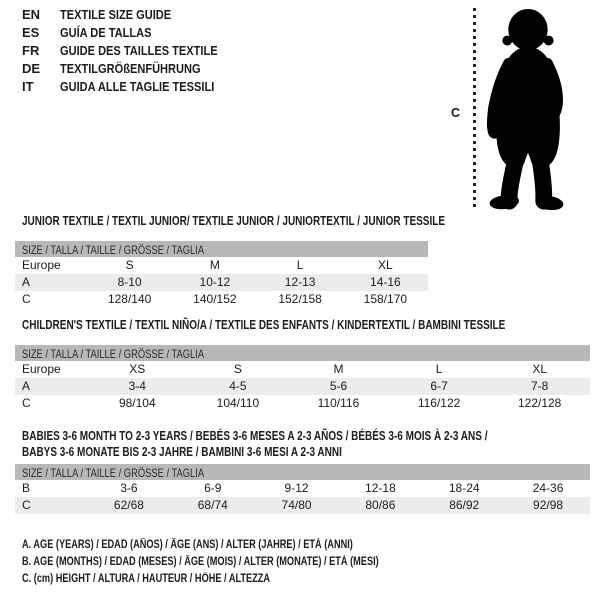  I want to click on table-row-europe: Europe S M L XL, so click(221, 265).